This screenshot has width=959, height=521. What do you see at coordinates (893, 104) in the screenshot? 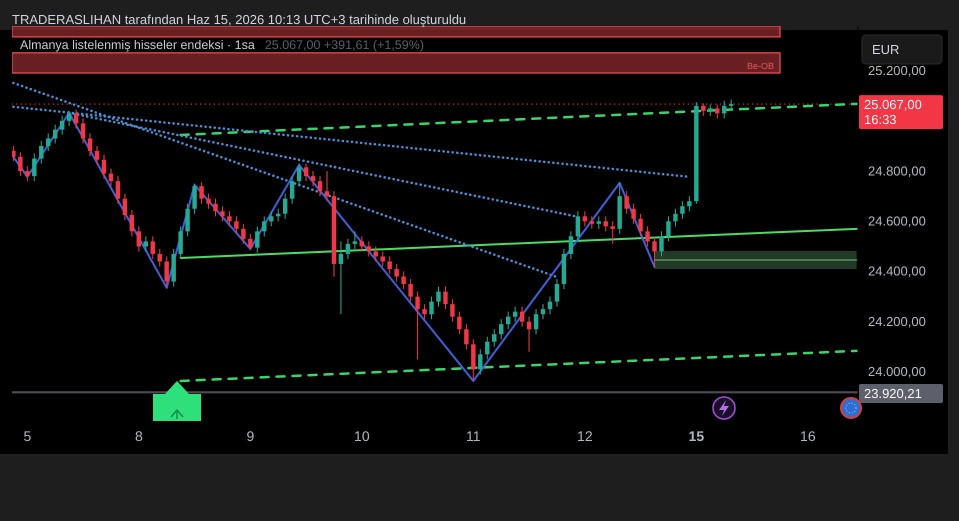
I see `ref-line-label: 25.067,00` at bounding box center [893, 104].